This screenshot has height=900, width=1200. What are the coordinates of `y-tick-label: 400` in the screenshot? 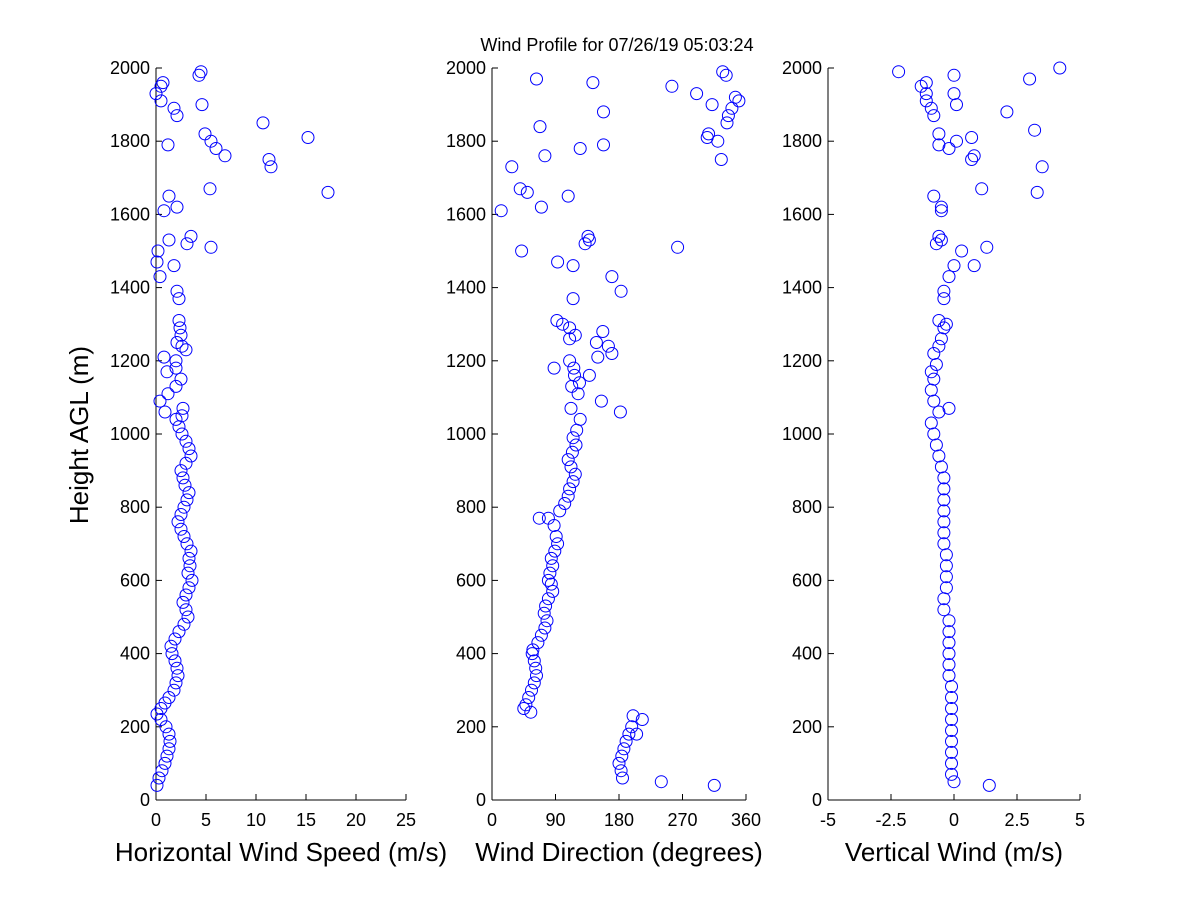 It's located at (471, 654).